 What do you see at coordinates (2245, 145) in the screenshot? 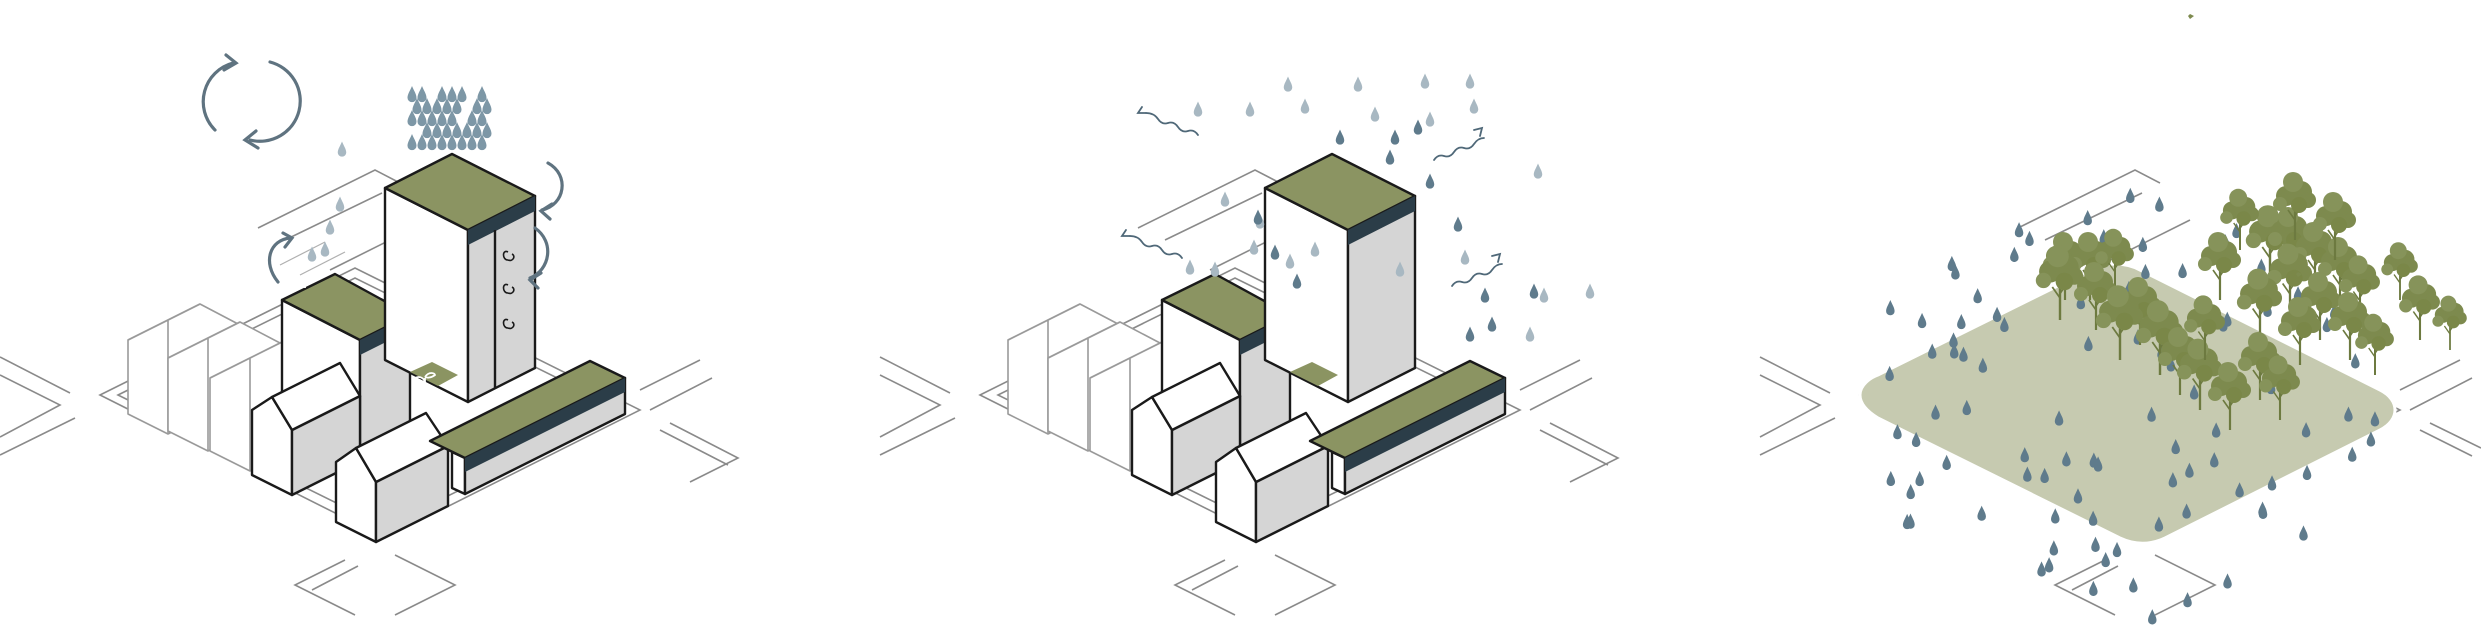
I see `birds` at bounding box center [2245, 145].